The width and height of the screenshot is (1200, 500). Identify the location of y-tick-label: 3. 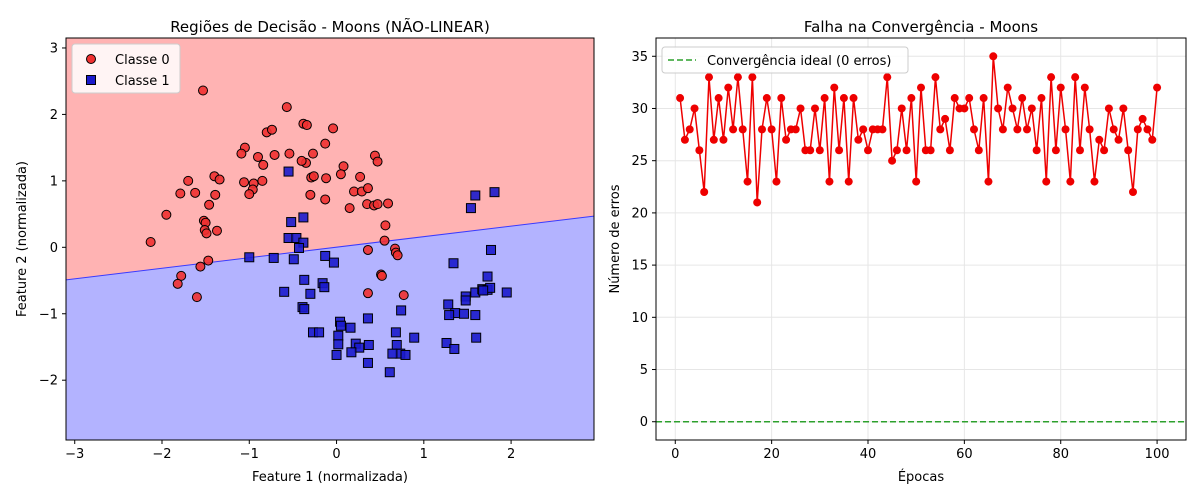
(54, 48).